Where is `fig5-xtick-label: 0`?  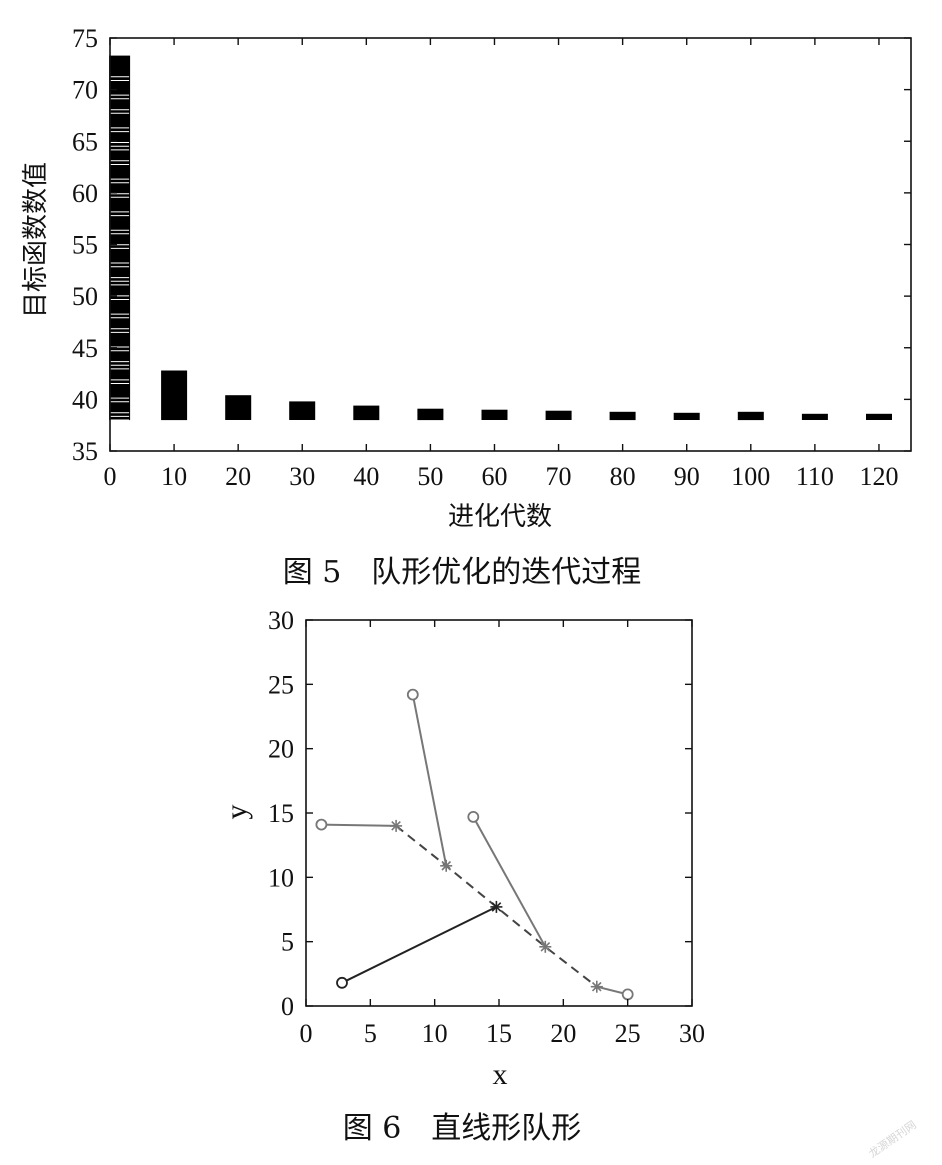 fig5-xtick-label: 0 is located at coordinates (110, 476).